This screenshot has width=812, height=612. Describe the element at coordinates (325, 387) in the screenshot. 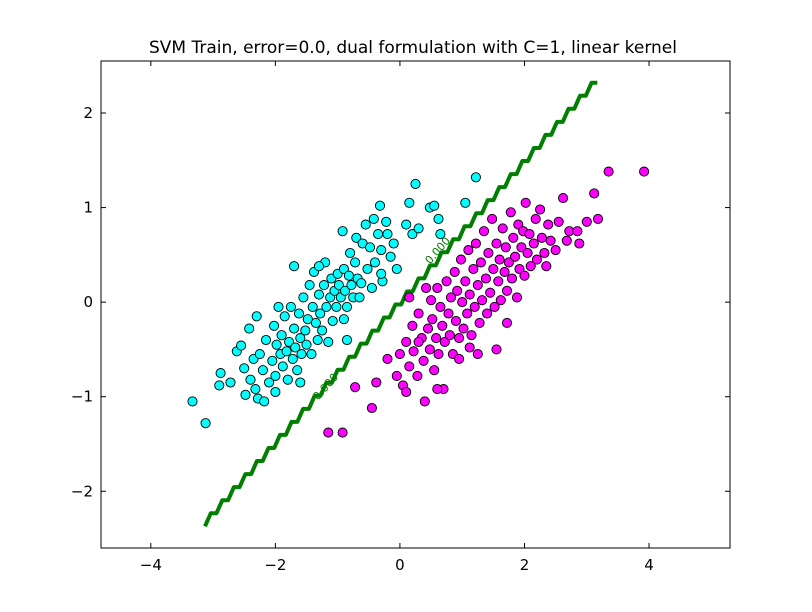

I see `contour-label: 0.000` at that location.